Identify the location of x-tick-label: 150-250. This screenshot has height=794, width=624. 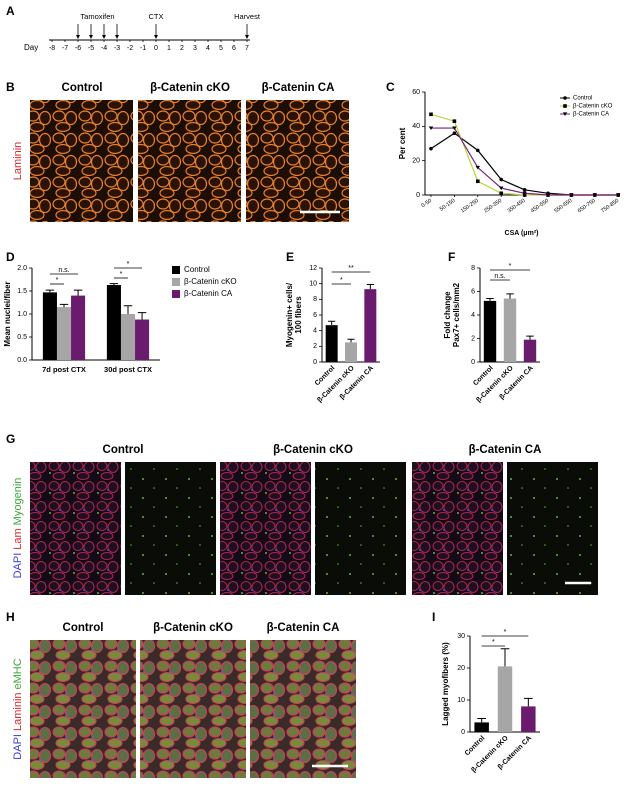
(470, 206).